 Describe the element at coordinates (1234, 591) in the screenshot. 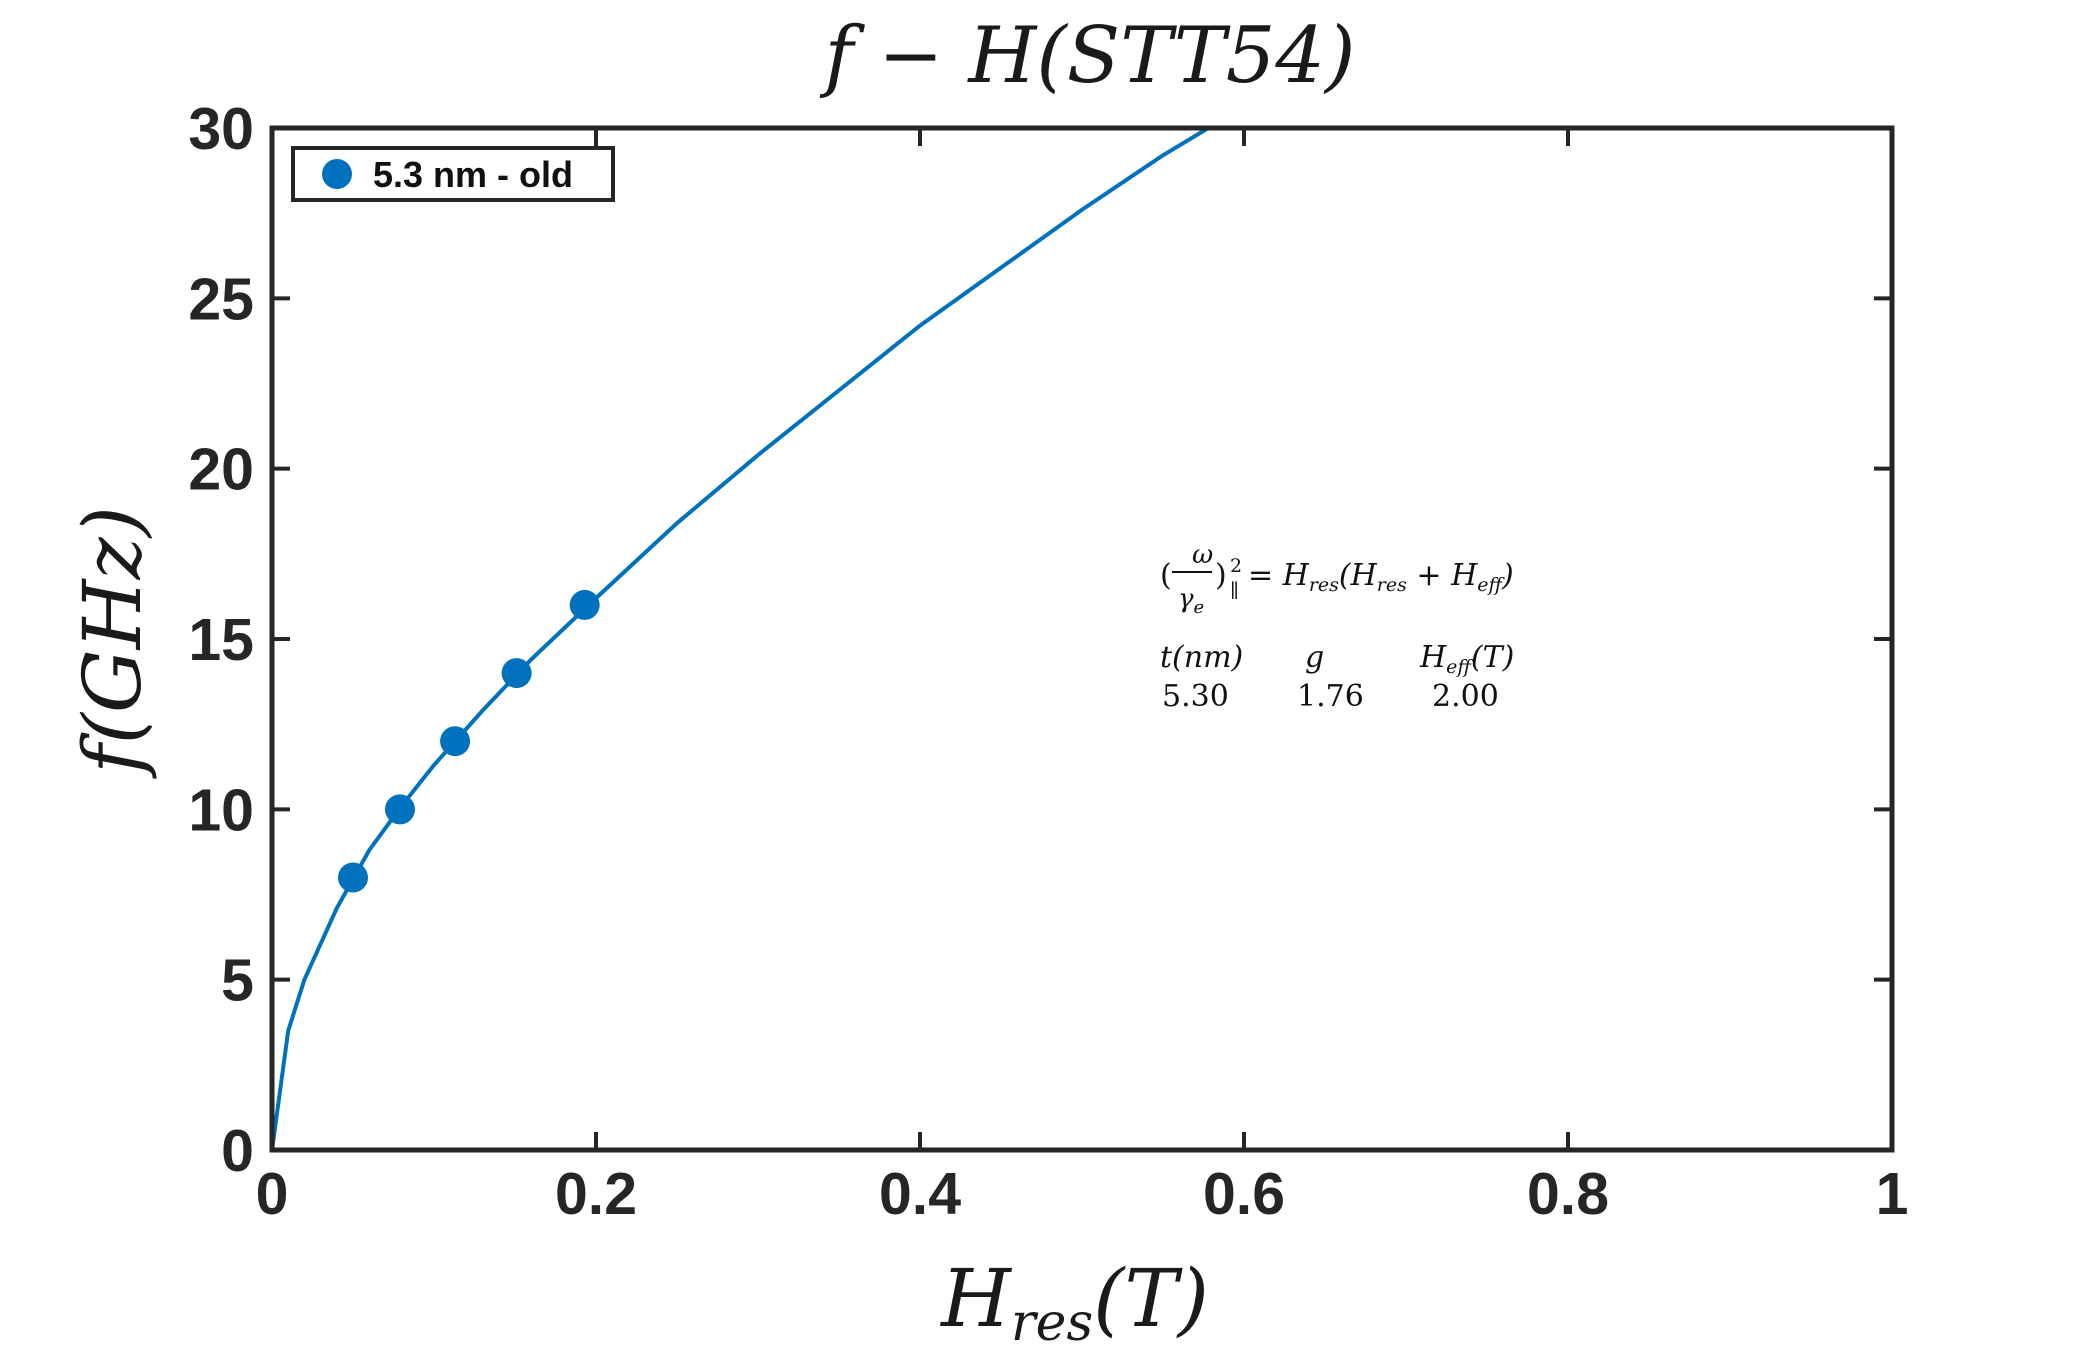

I see `formula-subscript: ∥` at that location.